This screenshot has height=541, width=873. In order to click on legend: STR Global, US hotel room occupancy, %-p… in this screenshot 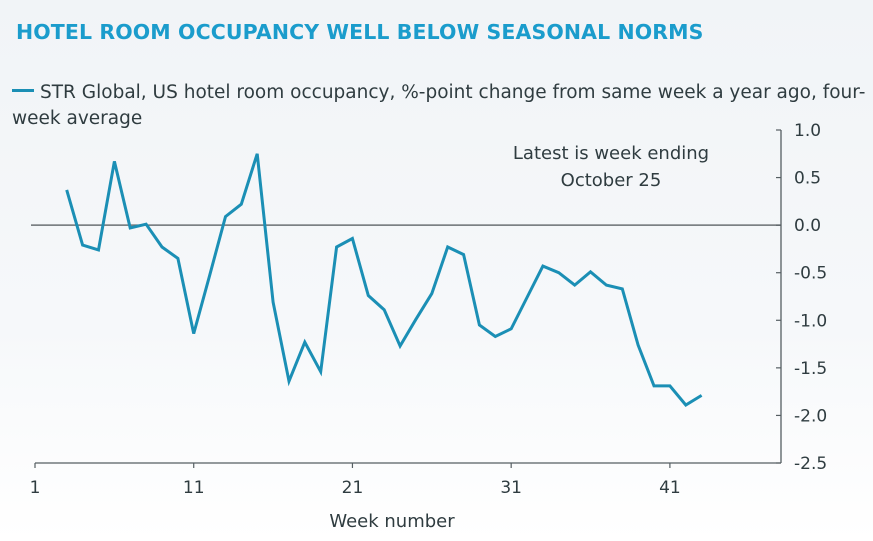, I will do `click(442, 106)`.